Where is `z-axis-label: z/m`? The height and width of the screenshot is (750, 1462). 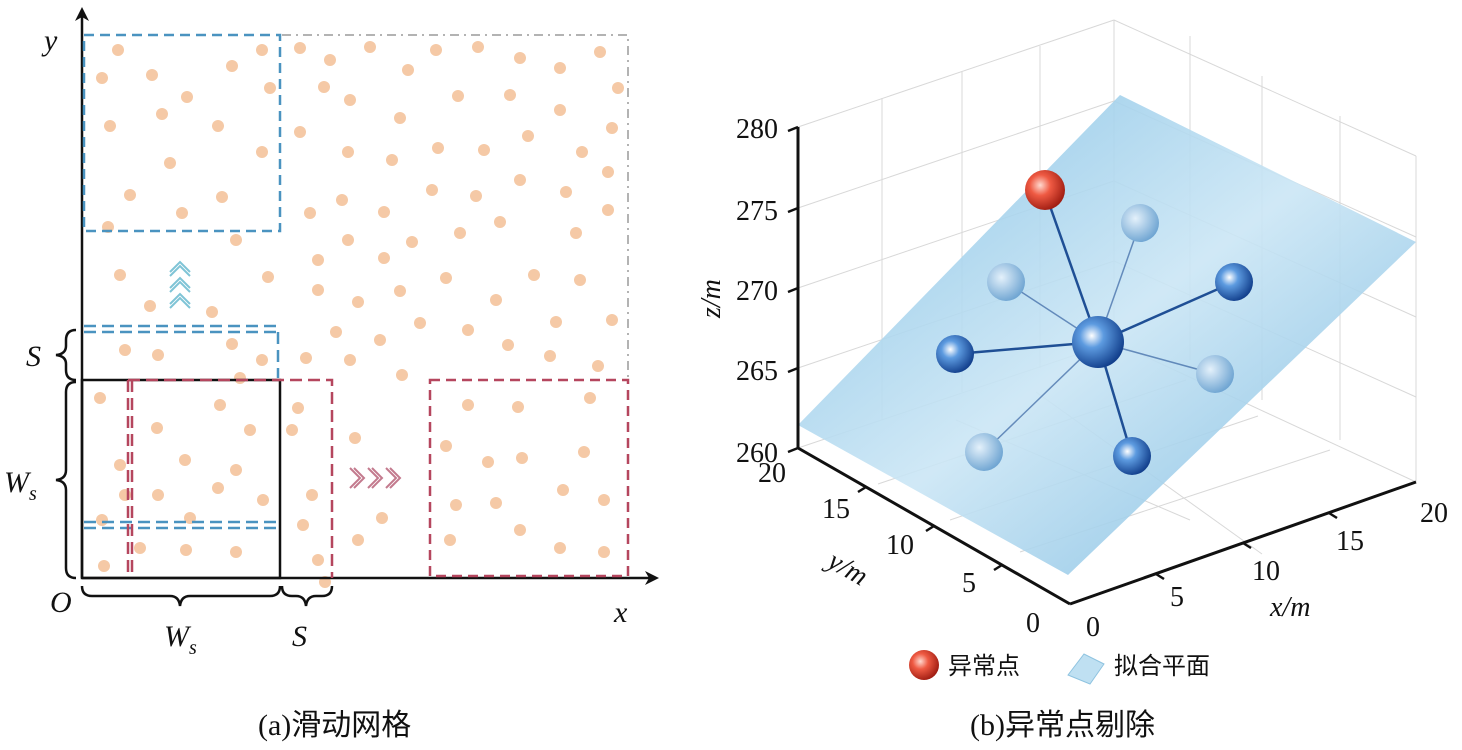
z-axis-label: z/m is located at coordinates (711, 299).